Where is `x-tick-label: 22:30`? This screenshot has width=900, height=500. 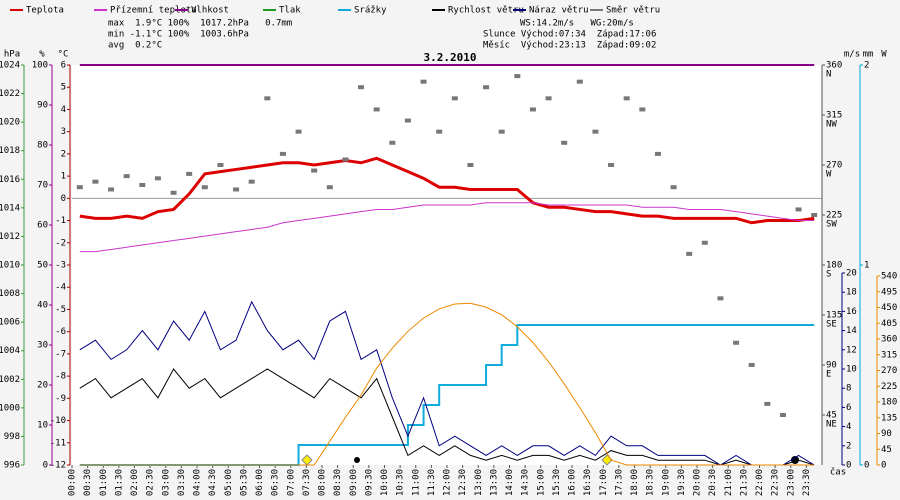
x-tick-label: 22:30 is located at coordinates (776, 482).